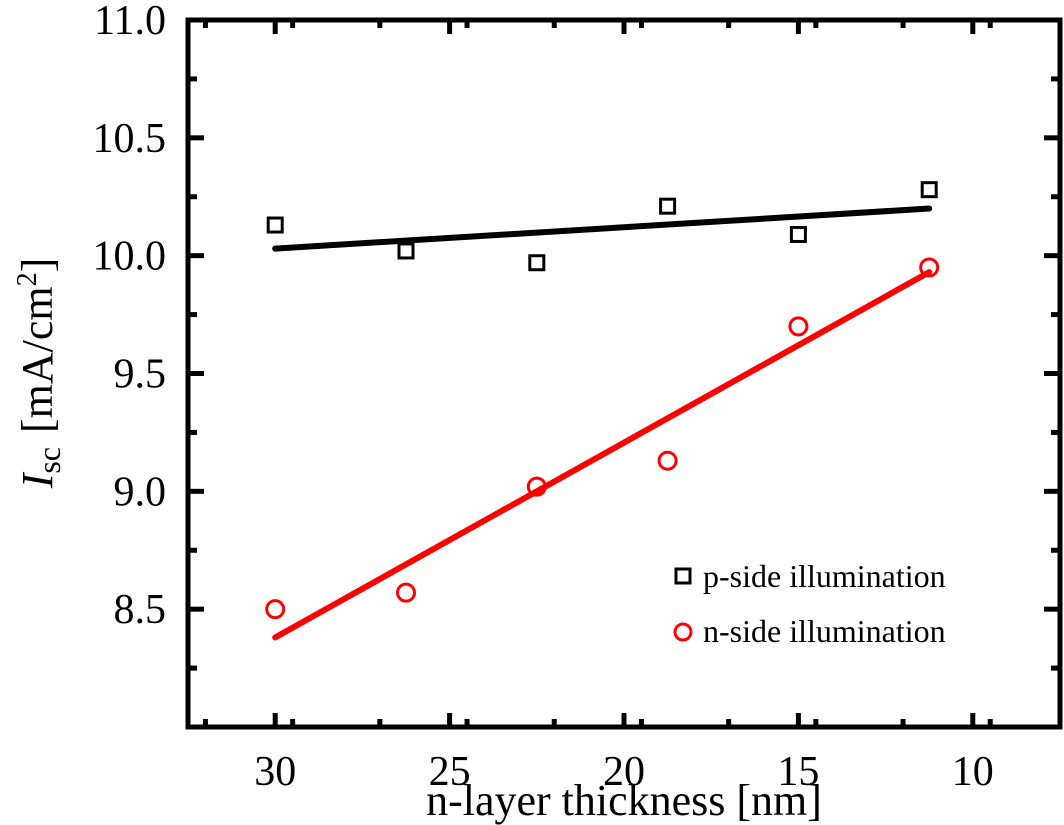 The width and height of the screenshot is (1064, 825). Describe the element at coordinates (683, 576) in the screenshot. I see `legend-marker-square` at that location.